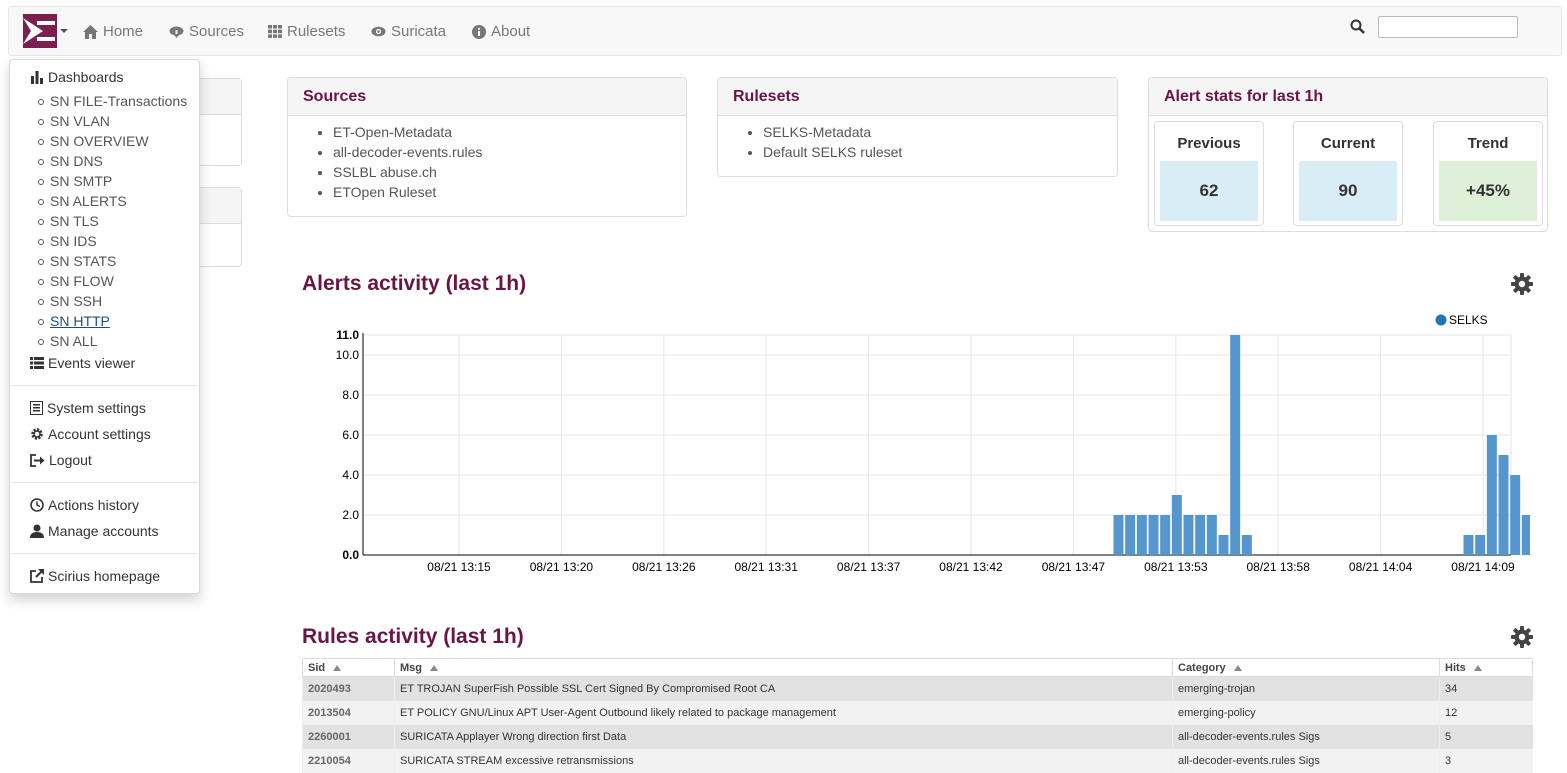 Image resolution: width=1567 pixels, height=773 pixels. Describe the element at coordinates (509, 172) in the screenshot. I see `source-item: SSLBL abuse.ch` at that location.